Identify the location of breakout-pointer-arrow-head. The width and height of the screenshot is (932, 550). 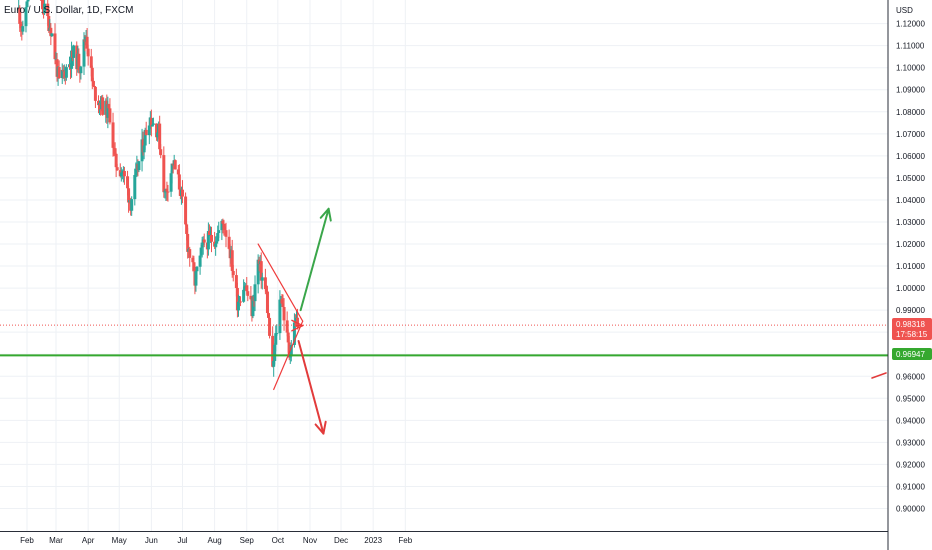
(297, 325).